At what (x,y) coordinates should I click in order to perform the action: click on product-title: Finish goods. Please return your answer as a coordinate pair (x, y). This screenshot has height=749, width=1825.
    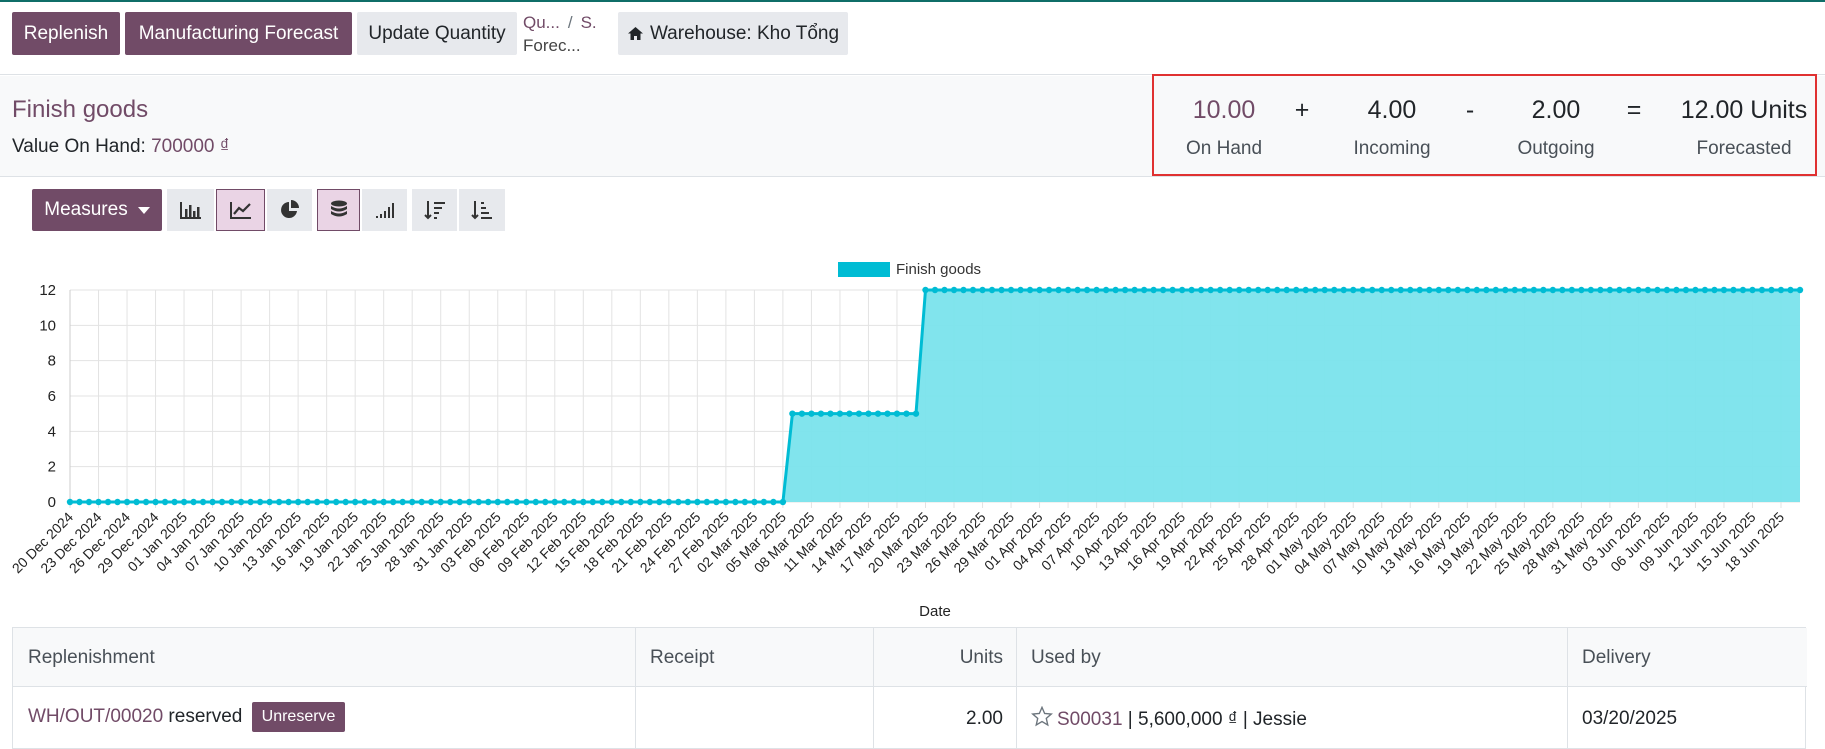
    Looking at the image, I should click on (80, 109).